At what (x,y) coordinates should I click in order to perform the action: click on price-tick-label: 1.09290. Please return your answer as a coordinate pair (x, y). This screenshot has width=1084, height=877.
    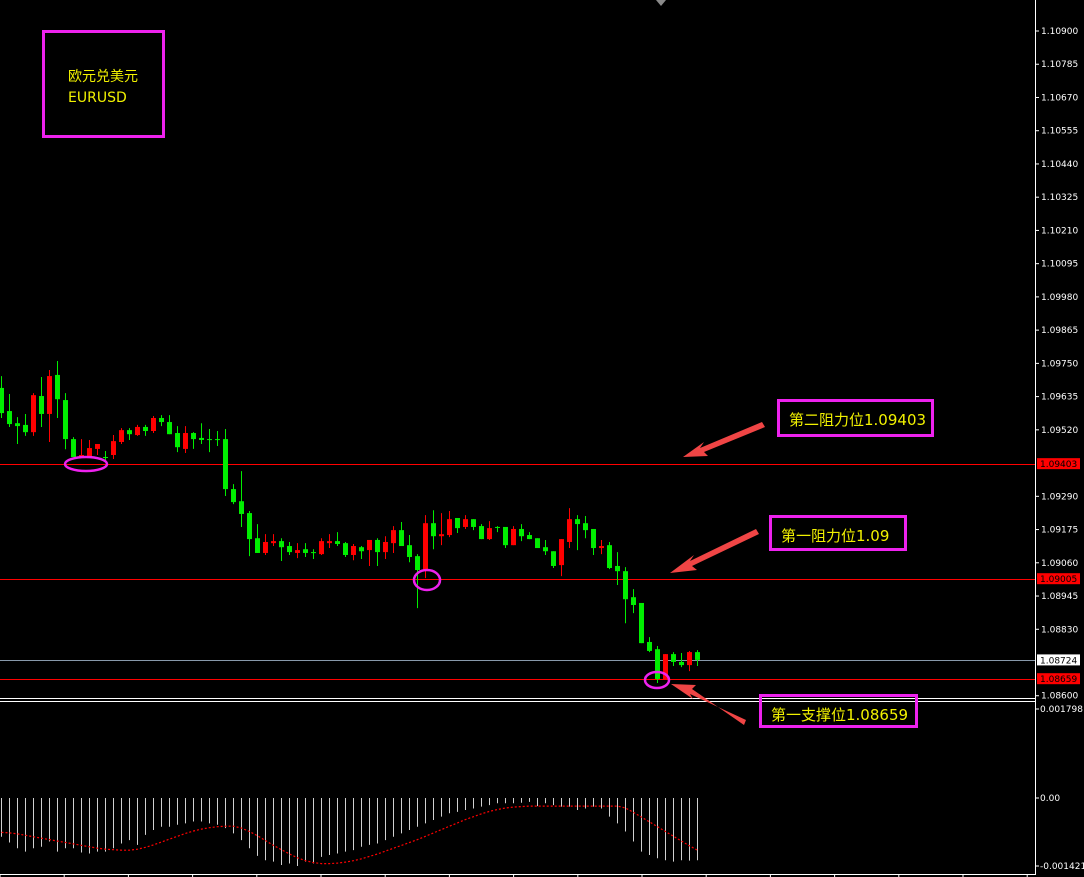
    Looking at the image, I should click on (1059, 497).